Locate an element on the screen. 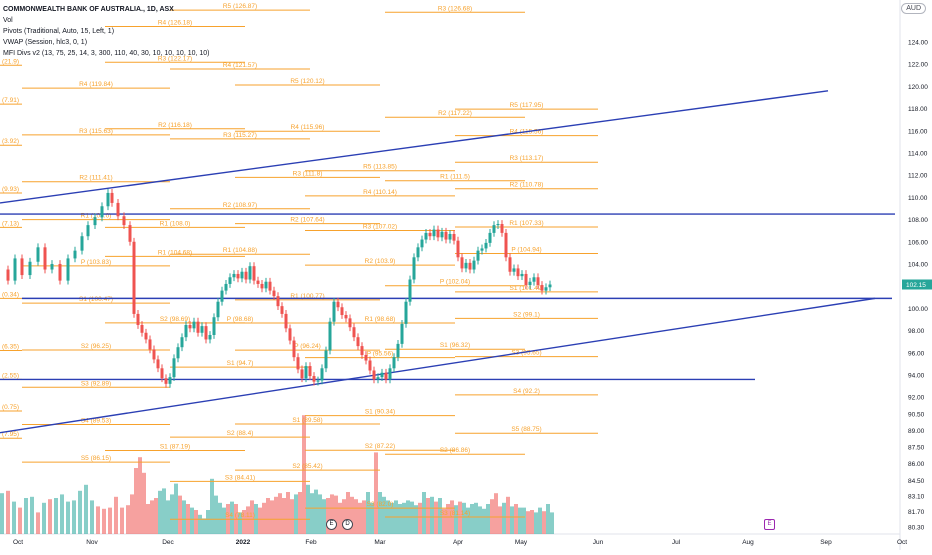  earnings-marker: E is located at coordinates (331, 524).